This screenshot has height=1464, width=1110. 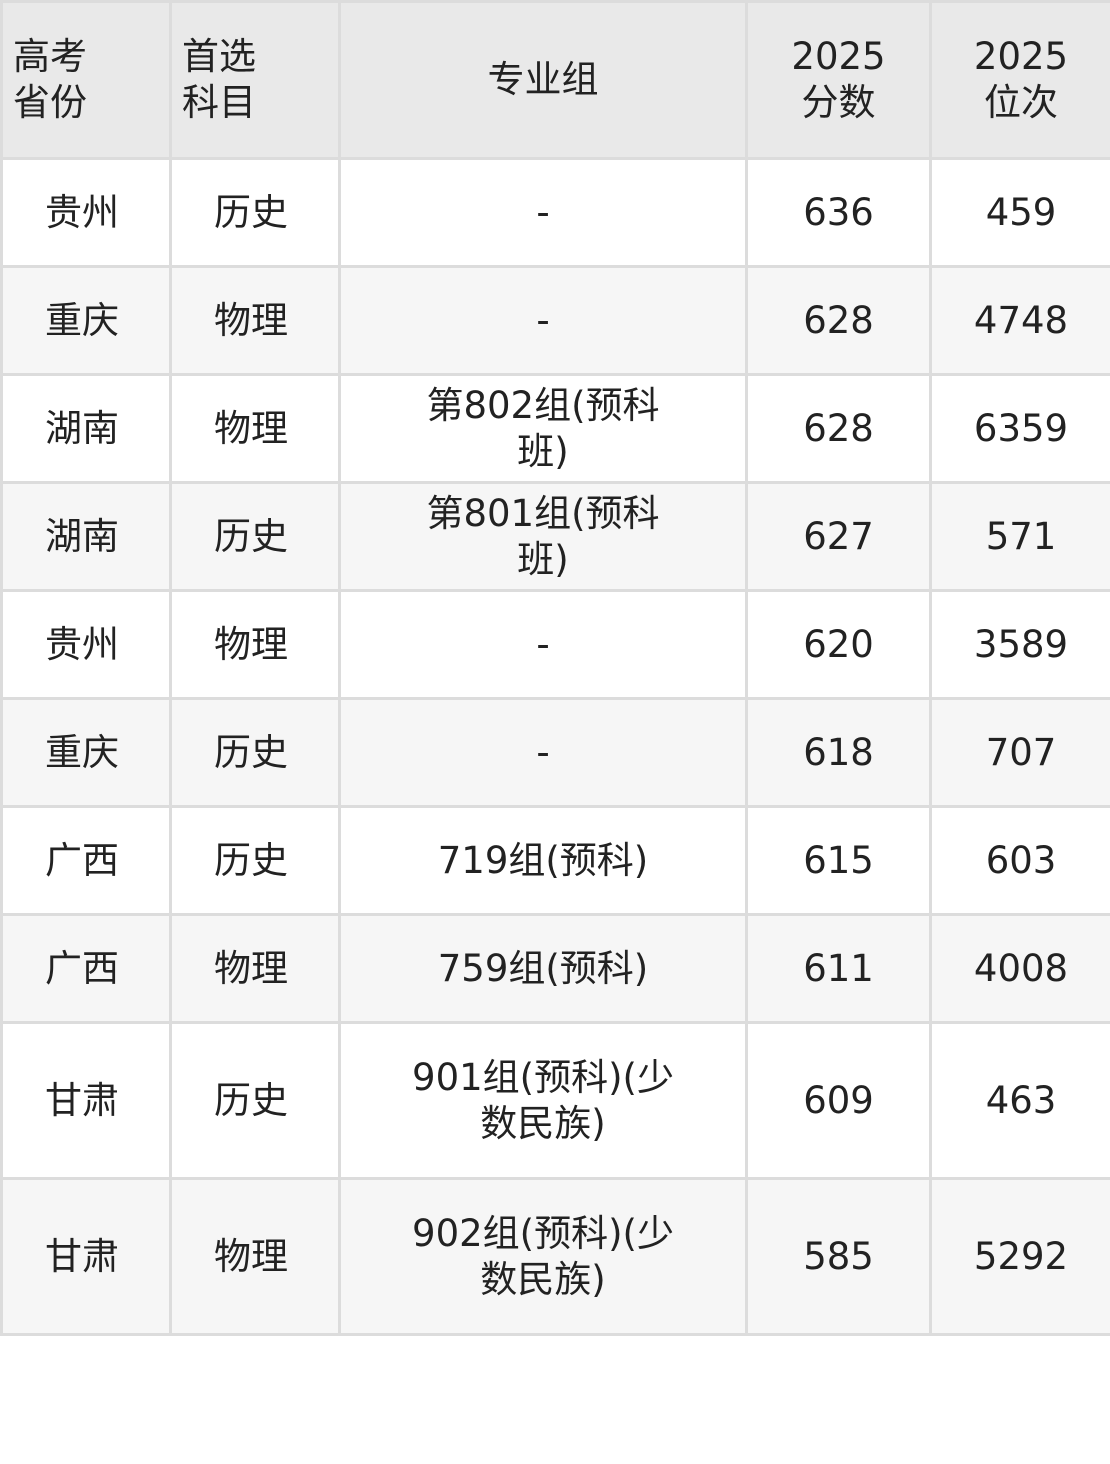 I want to click on header-score: 2025 分数, so click(x=838, y=80).